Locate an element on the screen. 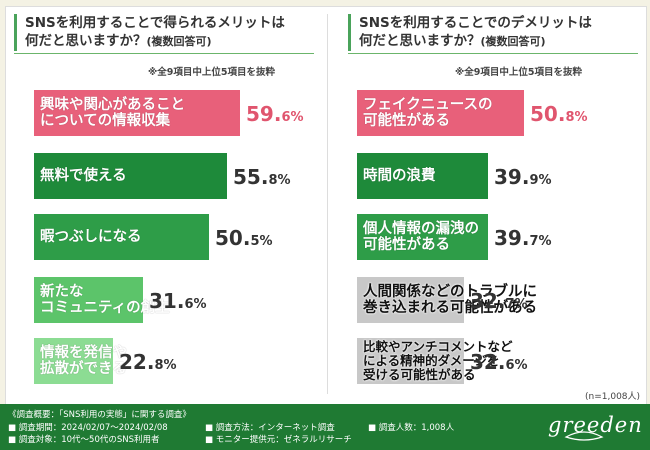  bar-label: 個人情報の漏洩の 可能性がある is located at coordinates (421, 237).